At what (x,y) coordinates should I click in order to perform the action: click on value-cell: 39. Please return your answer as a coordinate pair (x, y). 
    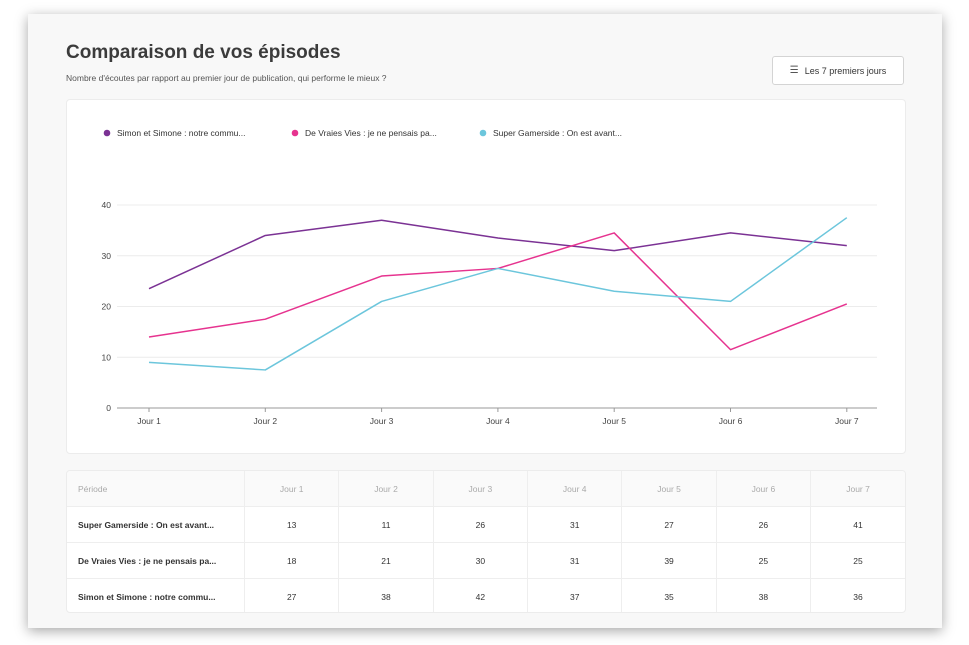
    Looking at the image, I should click on (669, 560).